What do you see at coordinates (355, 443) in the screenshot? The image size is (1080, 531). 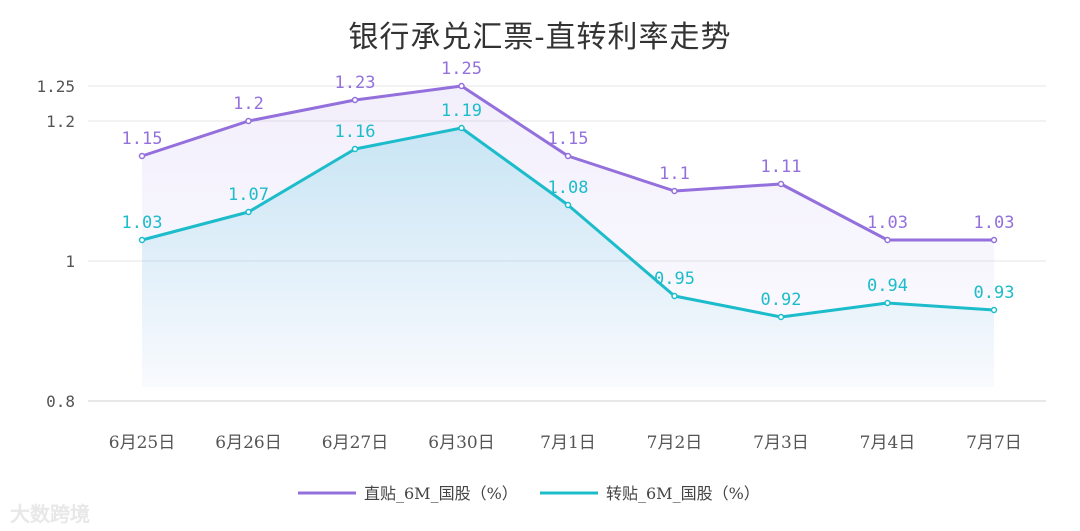 I see `x-tick-label: 6月27日` at bounding box center [355, 443].